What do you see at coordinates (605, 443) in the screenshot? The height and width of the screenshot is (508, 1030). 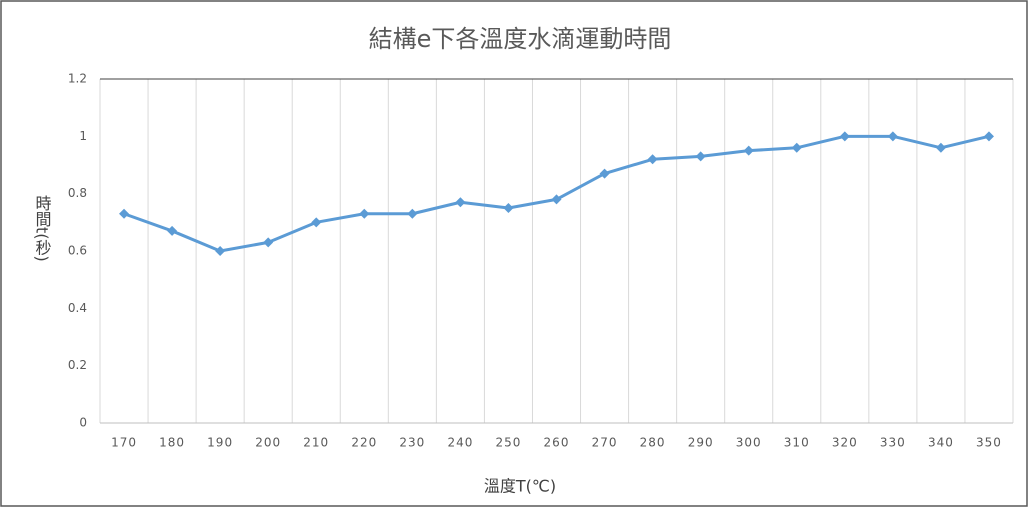 I see `x-tick-label: 270` at bounding box center [605, 443].